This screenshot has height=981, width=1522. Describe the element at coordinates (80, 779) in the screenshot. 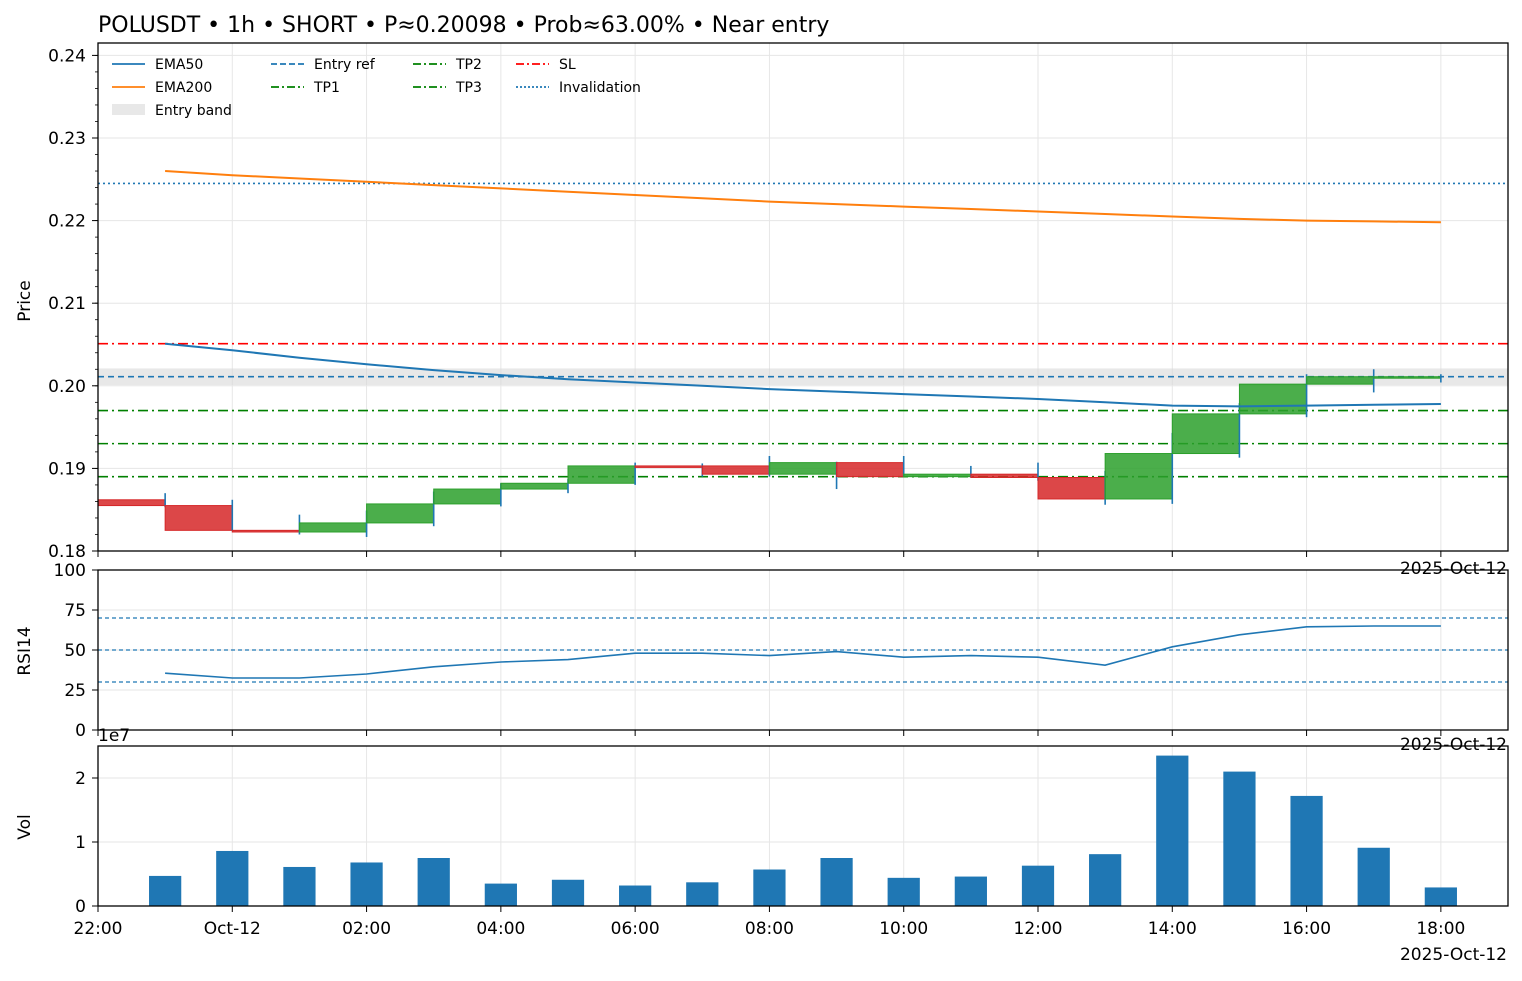

I see `volume-y-tick-label: 2` at that location.